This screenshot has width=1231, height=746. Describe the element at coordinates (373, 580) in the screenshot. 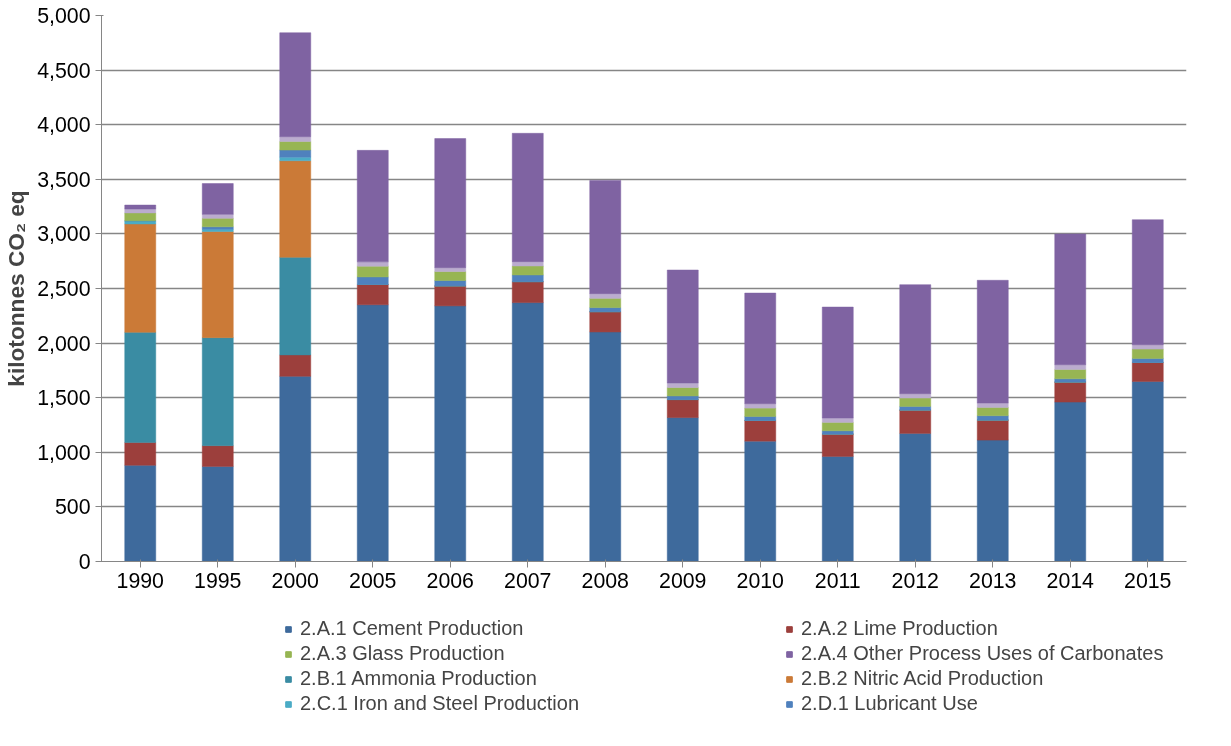

I see `x-tick-label: 2005` at that location.